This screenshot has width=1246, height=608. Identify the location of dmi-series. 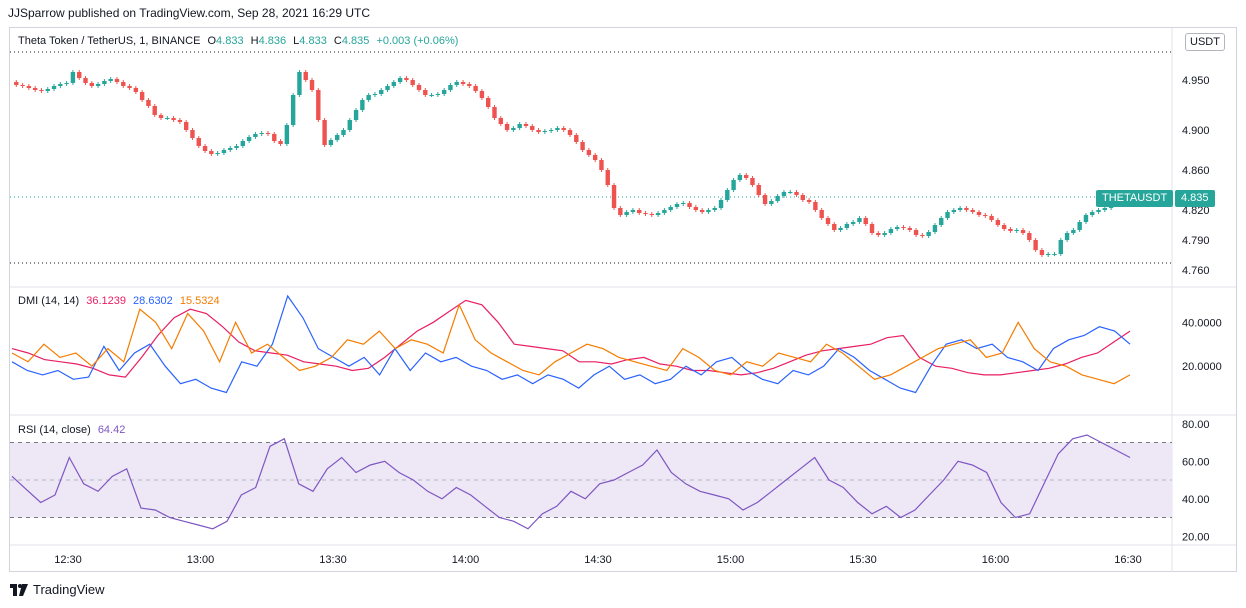
(571, 344).